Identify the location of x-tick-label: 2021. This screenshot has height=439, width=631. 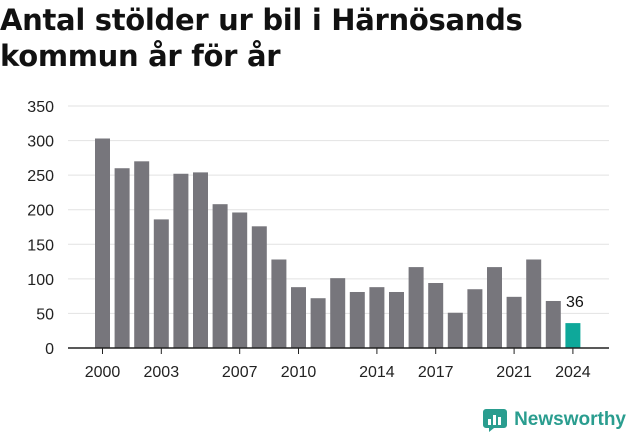
(514, 372).